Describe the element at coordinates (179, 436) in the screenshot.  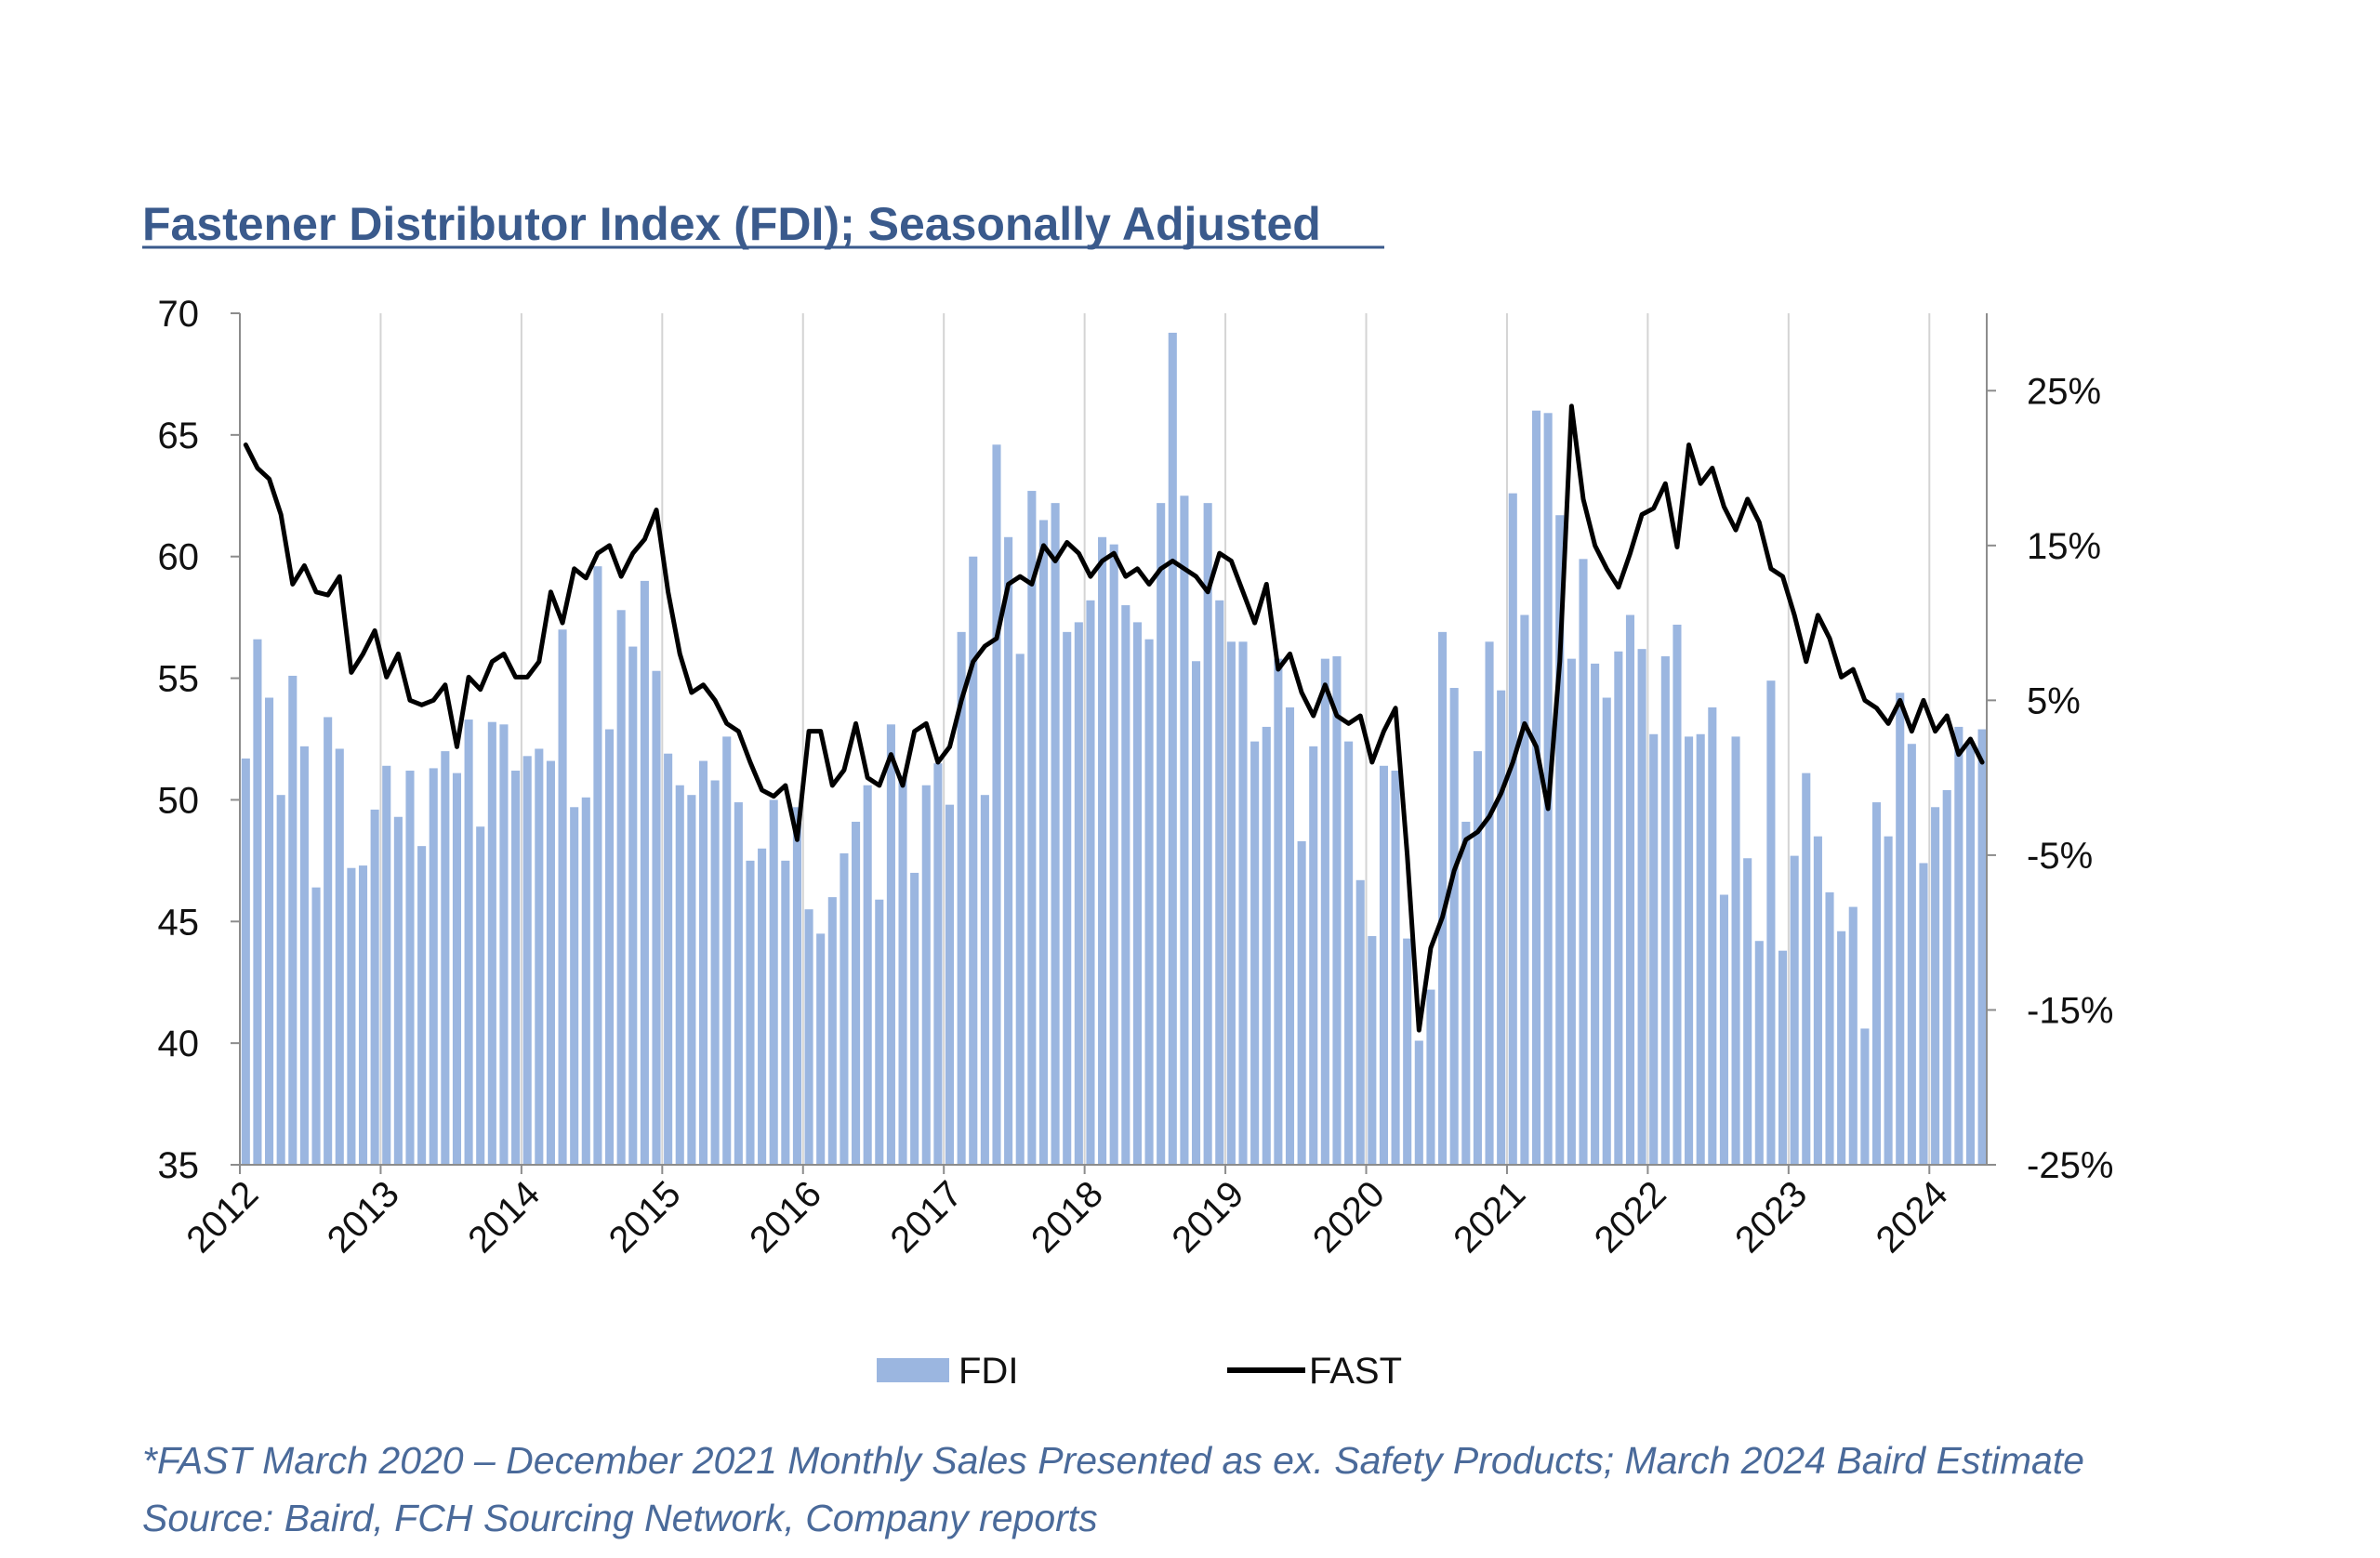
I see `left-tick-label: 65` at that location.